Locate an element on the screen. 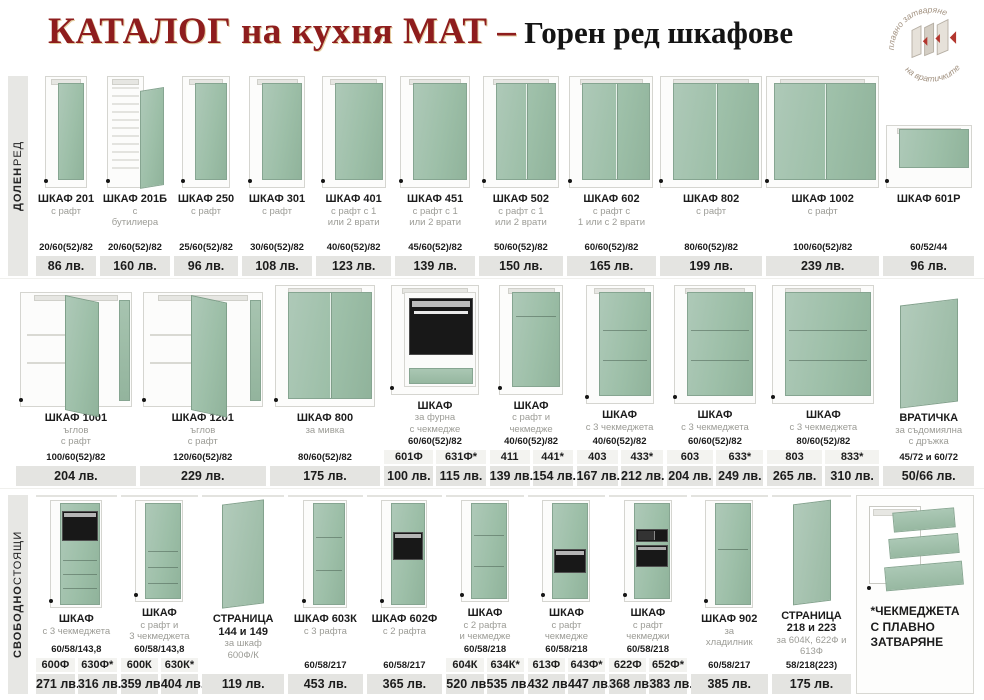 This screenshot has width=984, height=700. product-price-row: 86 лв. is located at coordinates (66, 266).